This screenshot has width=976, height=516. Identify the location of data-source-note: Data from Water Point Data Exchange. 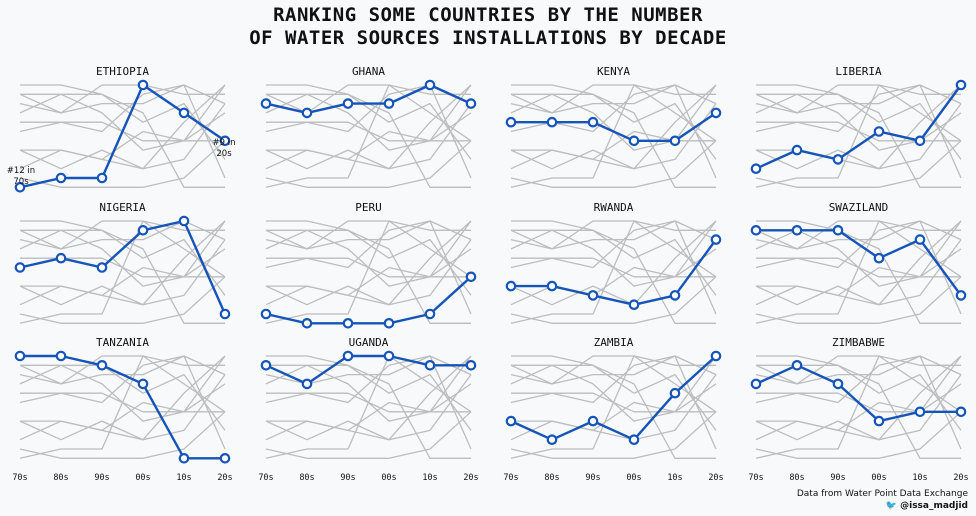
(882, 494).